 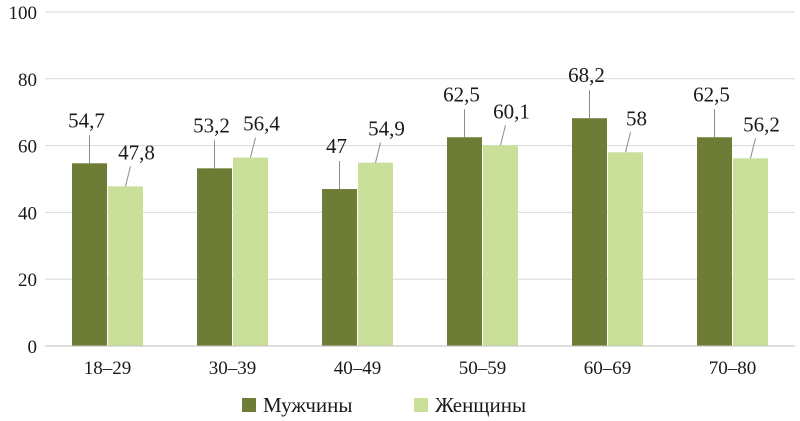 I want to click on y-tick-label: 100, so click(x=23, y=13).